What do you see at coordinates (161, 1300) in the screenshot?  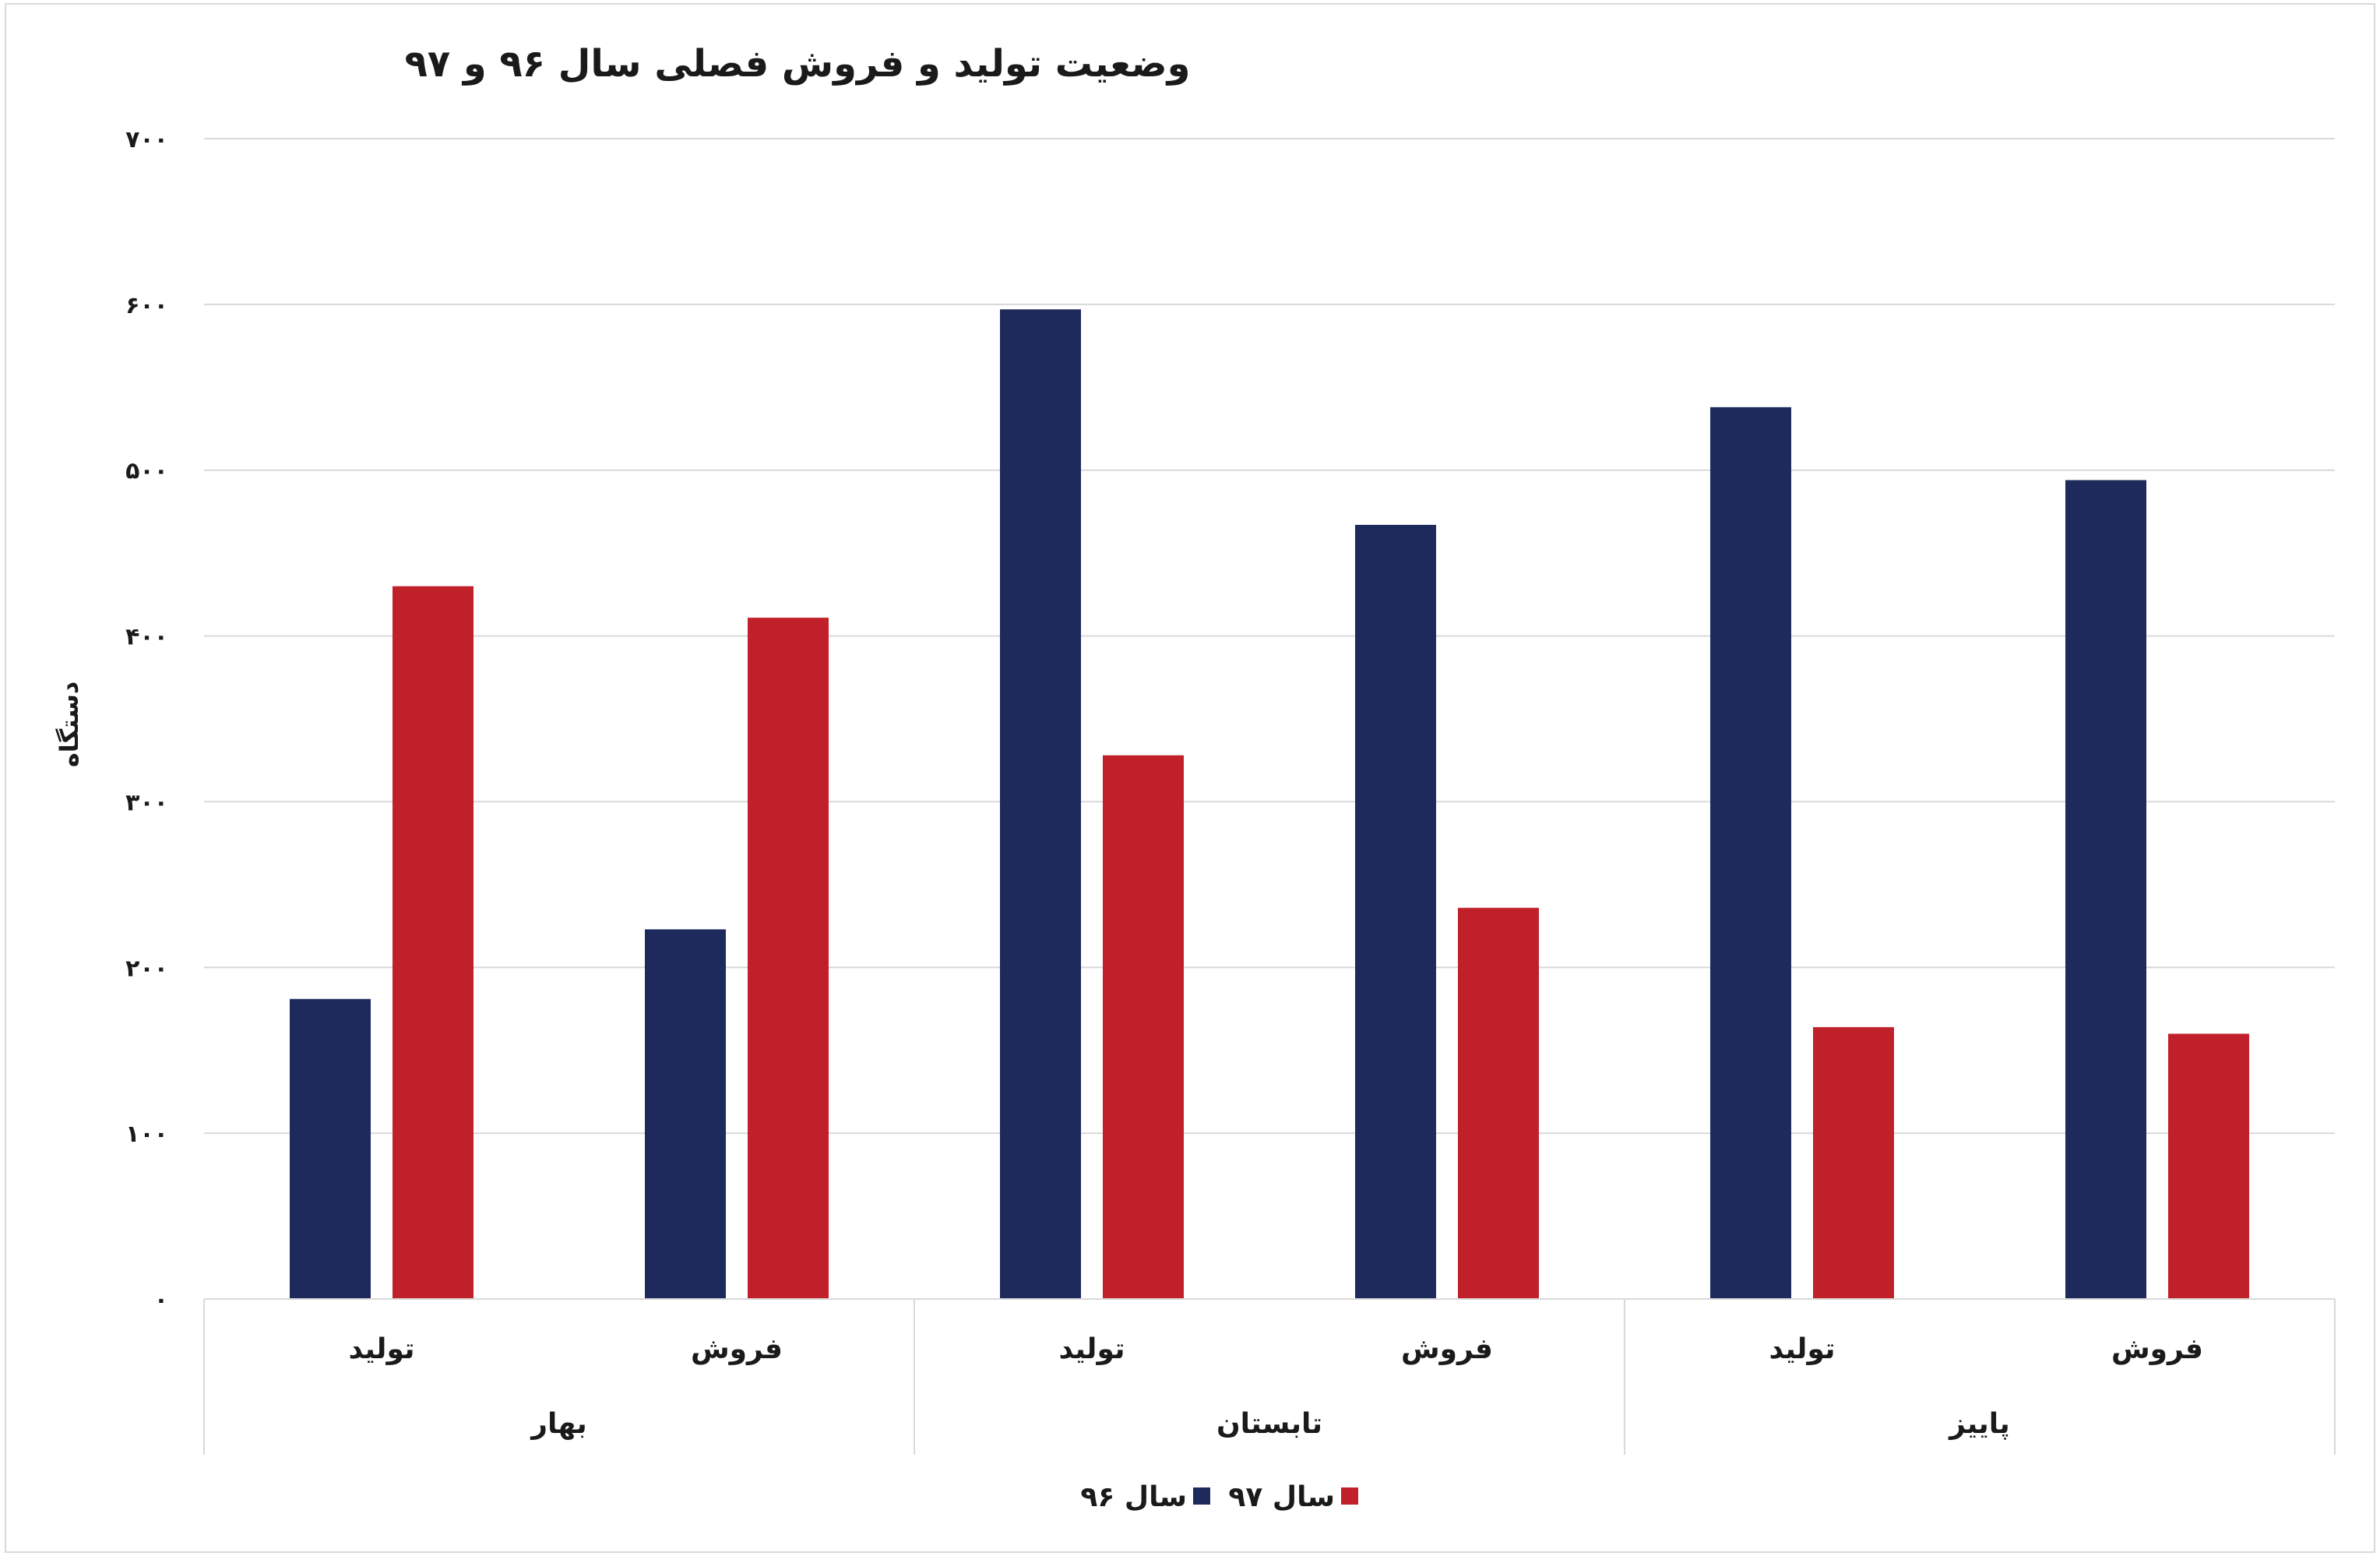 I see `y-tick-label: ۰` at bounding box center [161, 1300].